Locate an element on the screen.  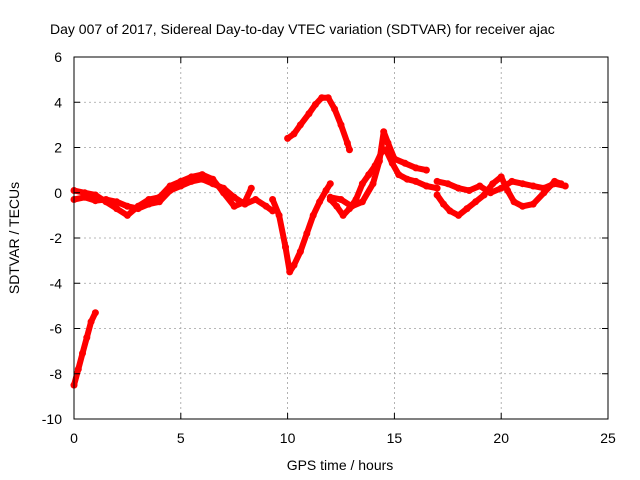
y-tick-label: -2 is located at coordinates (56, 238).